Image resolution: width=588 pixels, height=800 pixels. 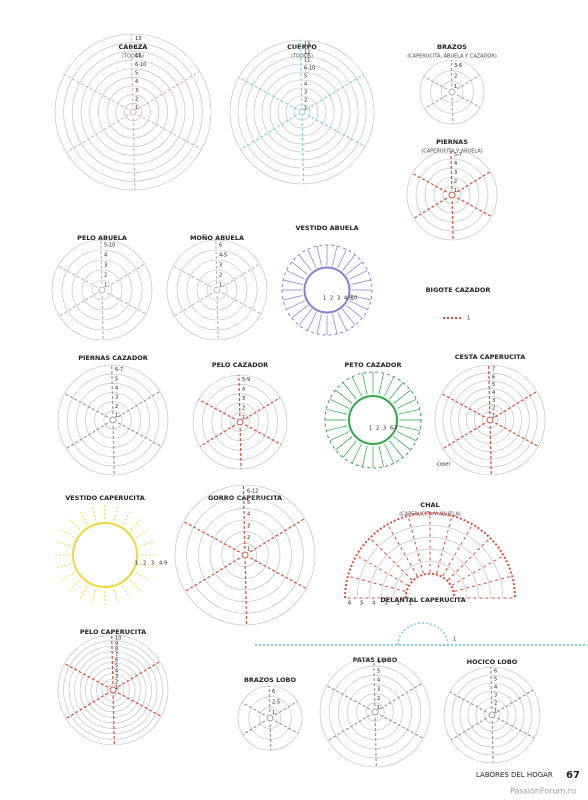 What do you see at coordinates (240, 365) in the screenshot?
I see `diagram-title: PELO CAZADOR` at bounding box center [240, 365].